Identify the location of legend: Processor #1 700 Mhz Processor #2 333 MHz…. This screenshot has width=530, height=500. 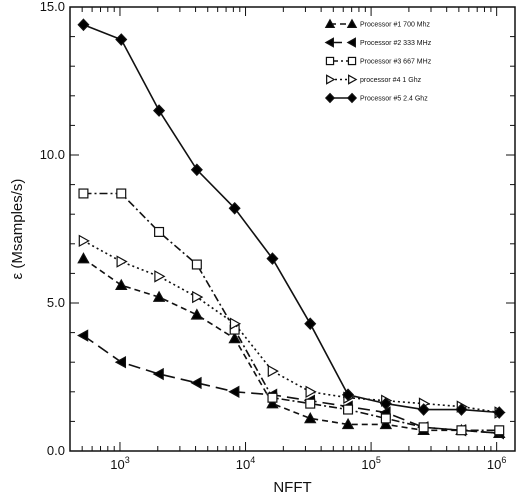
(378, 61).